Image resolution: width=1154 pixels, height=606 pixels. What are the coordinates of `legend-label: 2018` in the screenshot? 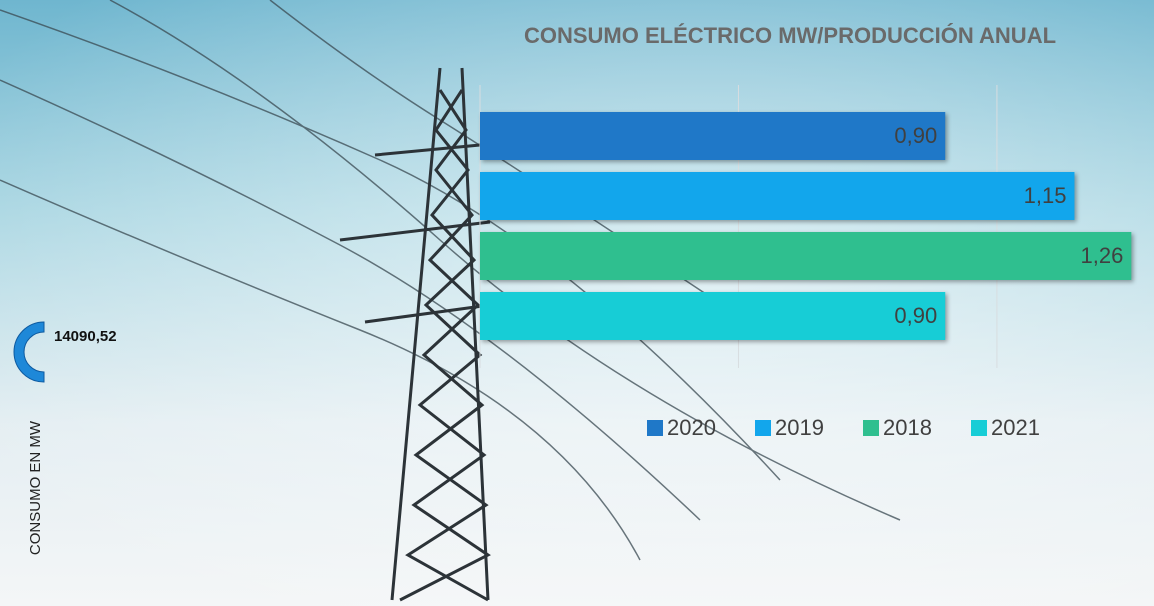 It's located at (907, 427).